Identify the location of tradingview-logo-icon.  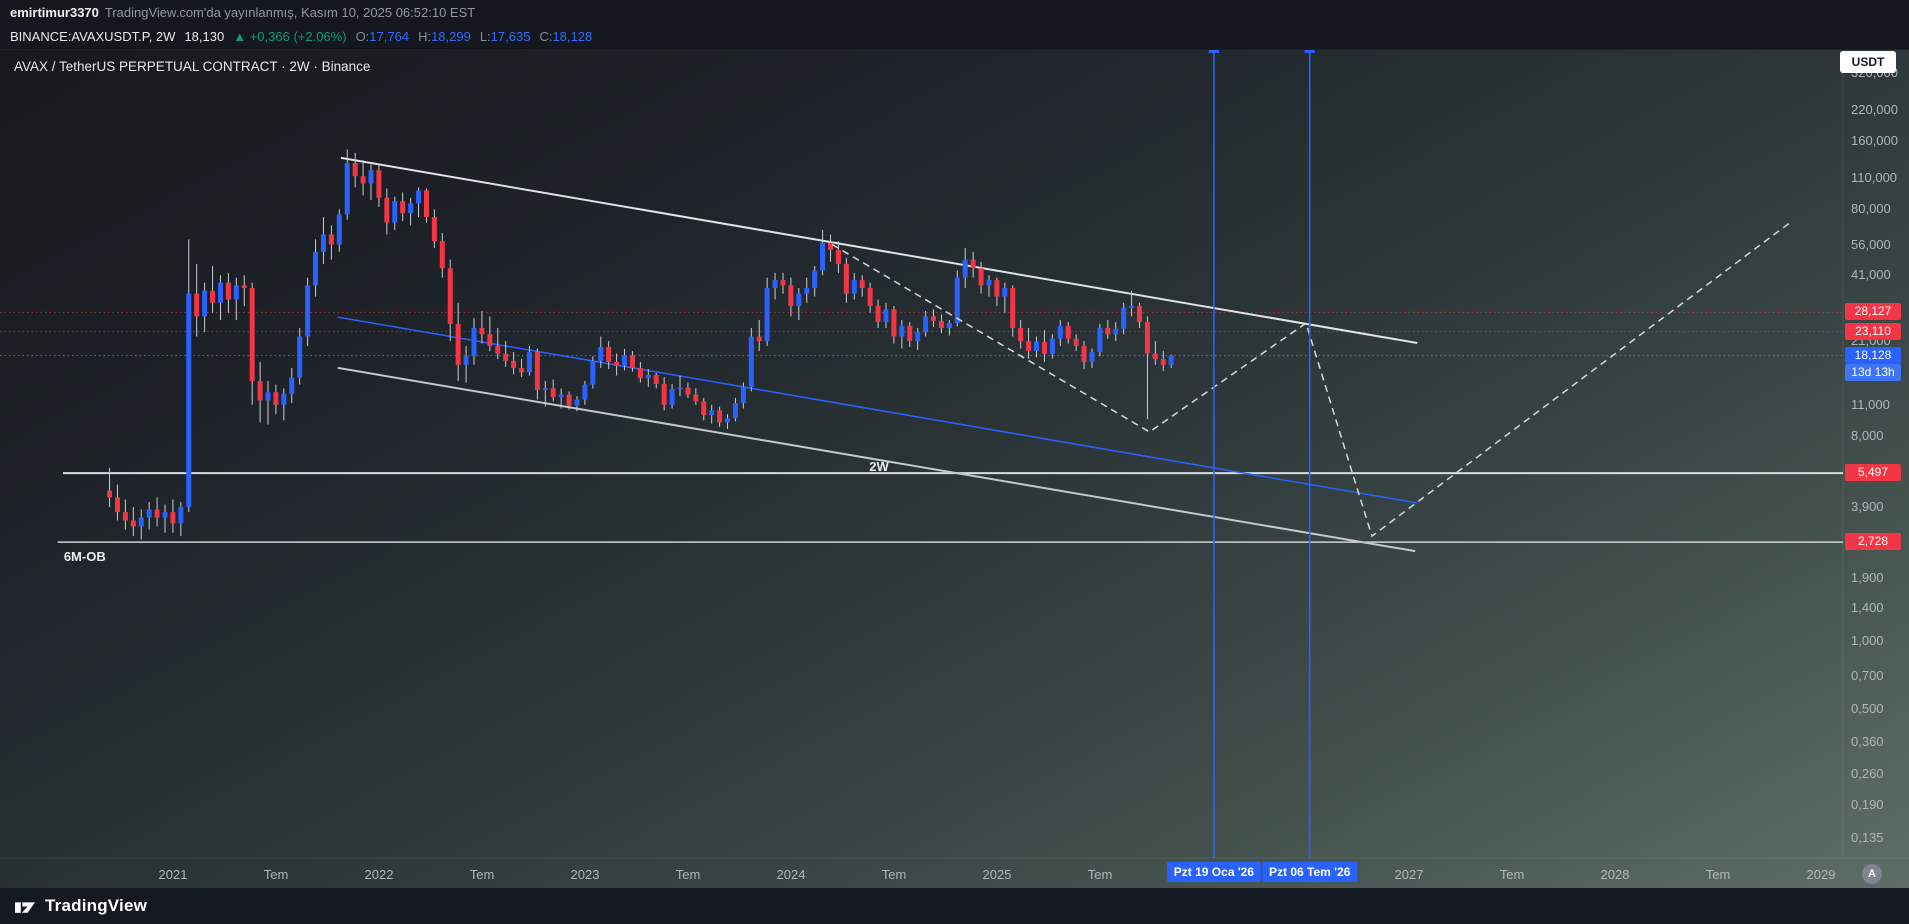
(25, 906).